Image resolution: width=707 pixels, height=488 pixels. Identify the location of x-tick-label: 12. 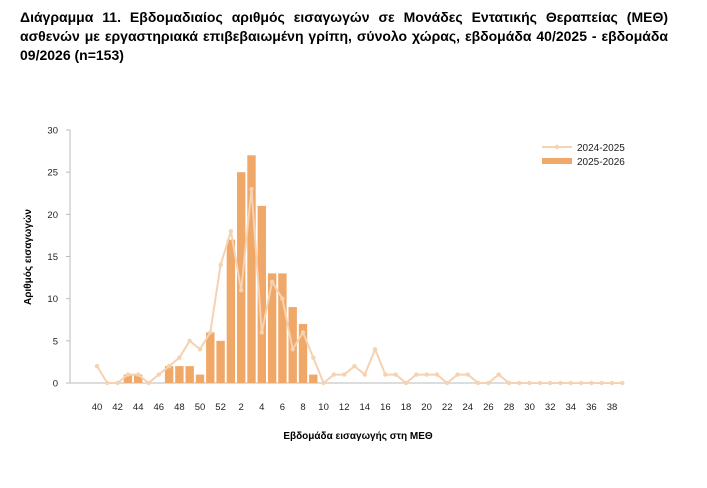
(344, 407).